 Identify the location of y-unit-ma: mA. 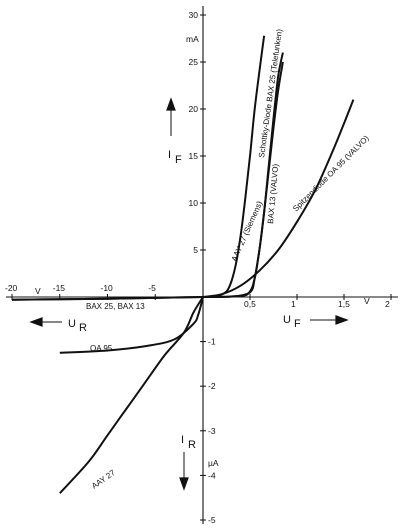
(192, 39).